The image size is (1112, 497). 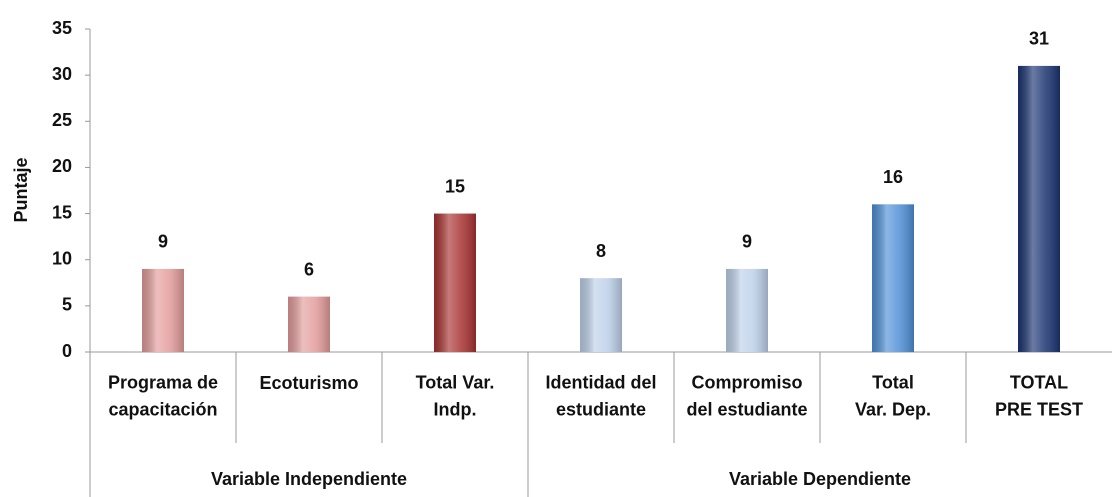 What do you see at coordinates (62, 166) in the screenshot?
I see `y-tick-label: 20` at bounding box center [62, 166].